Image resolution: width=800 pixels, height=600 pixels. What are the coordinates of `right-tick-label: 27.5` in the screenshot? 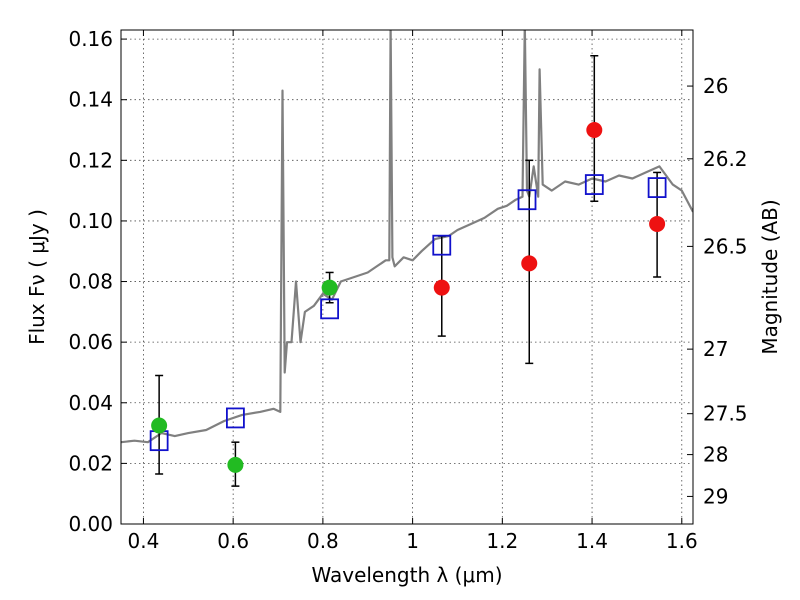 It's located at (725, 414).